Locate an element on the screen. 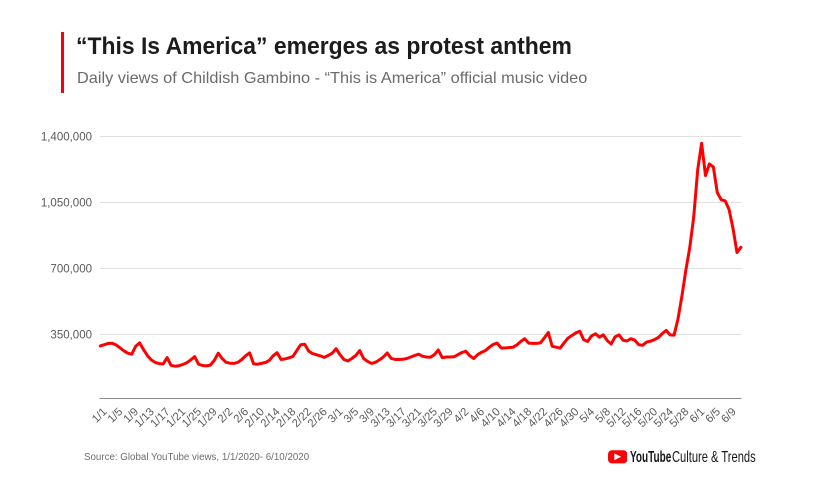 The height and width of the screenshot is (503, 840). svg-text: 1,400,000 is located at coordinates (66, 138).